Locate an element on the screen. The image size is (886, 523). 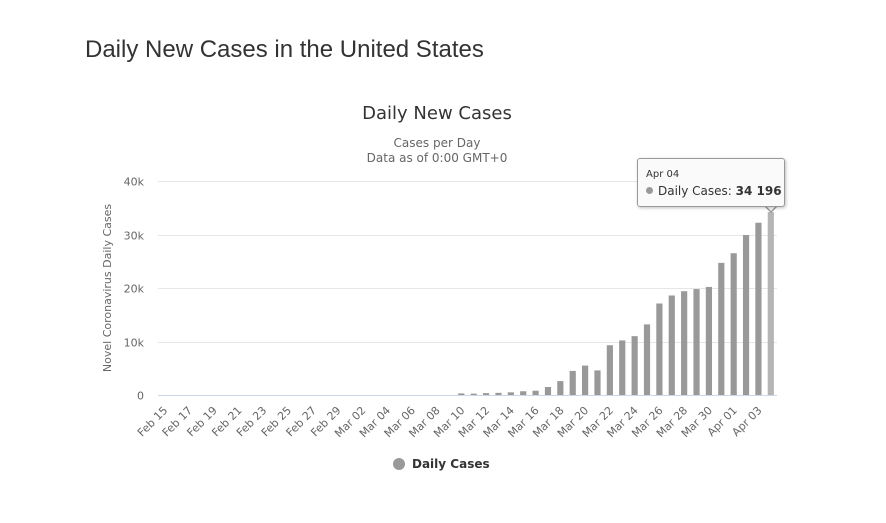
tooltip-row: Daily Cases: 34 196 is located at coordinates (714, 191).